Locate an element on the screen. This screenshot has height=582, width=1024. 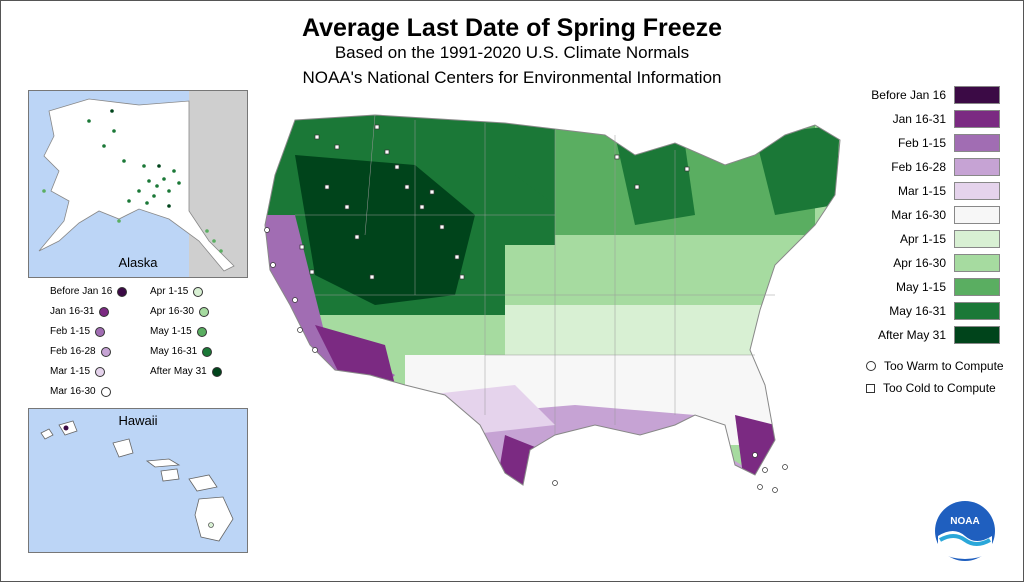
legend-item: May 16-31 is located at coordinates (925, 310).